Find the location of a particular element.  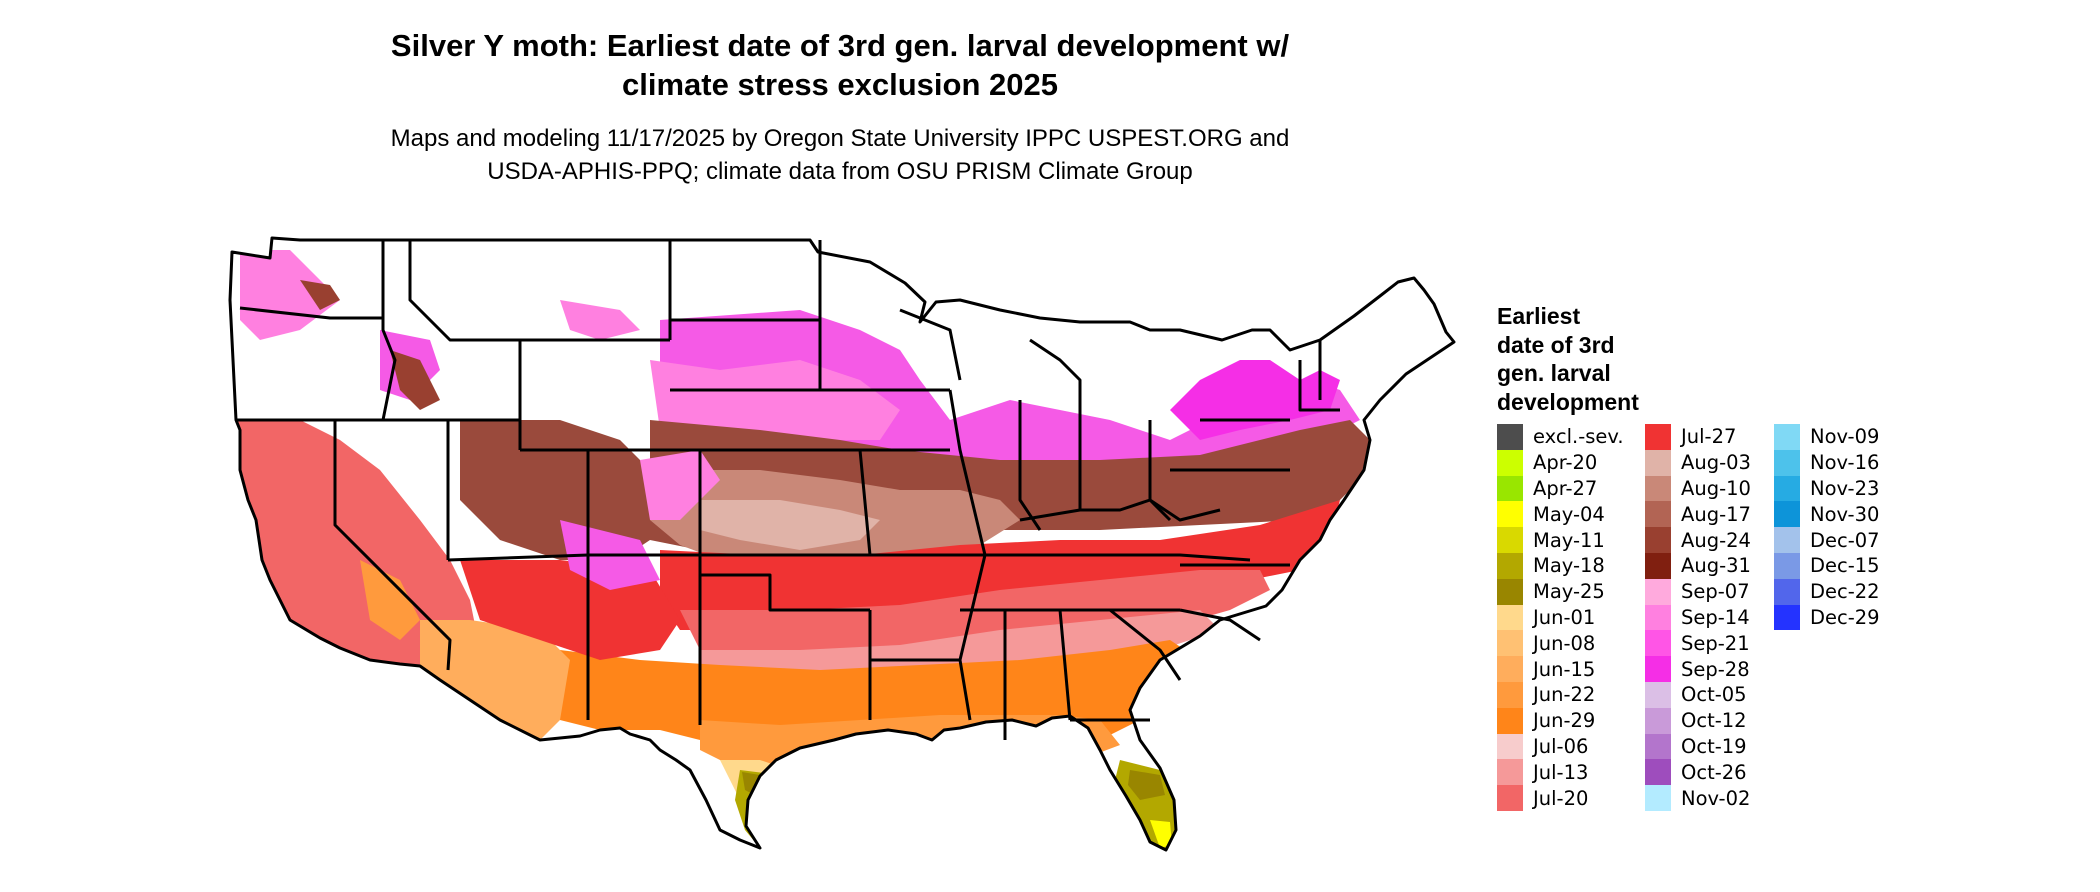

border-wa-or is located at coordinates (311, 313).